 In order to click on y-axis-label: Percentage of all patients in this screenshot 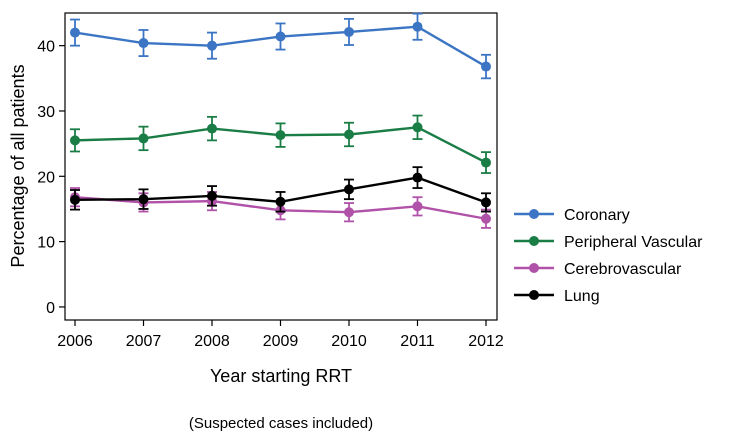, I will do `click(18, 165)`.